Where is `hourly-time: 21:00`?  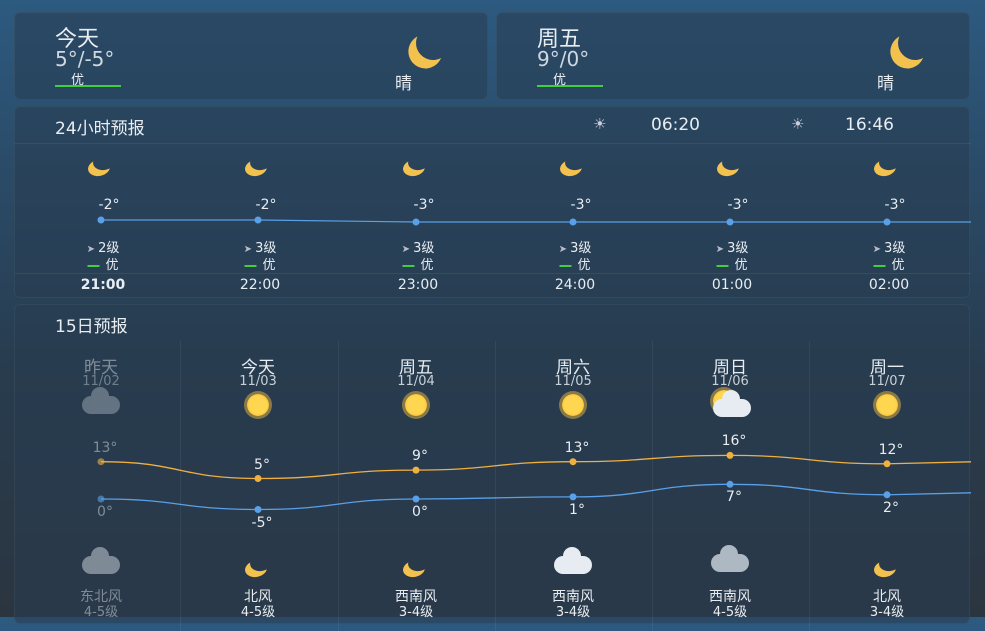 hourly-time: 21:00 is located at coordinates (103, 285).